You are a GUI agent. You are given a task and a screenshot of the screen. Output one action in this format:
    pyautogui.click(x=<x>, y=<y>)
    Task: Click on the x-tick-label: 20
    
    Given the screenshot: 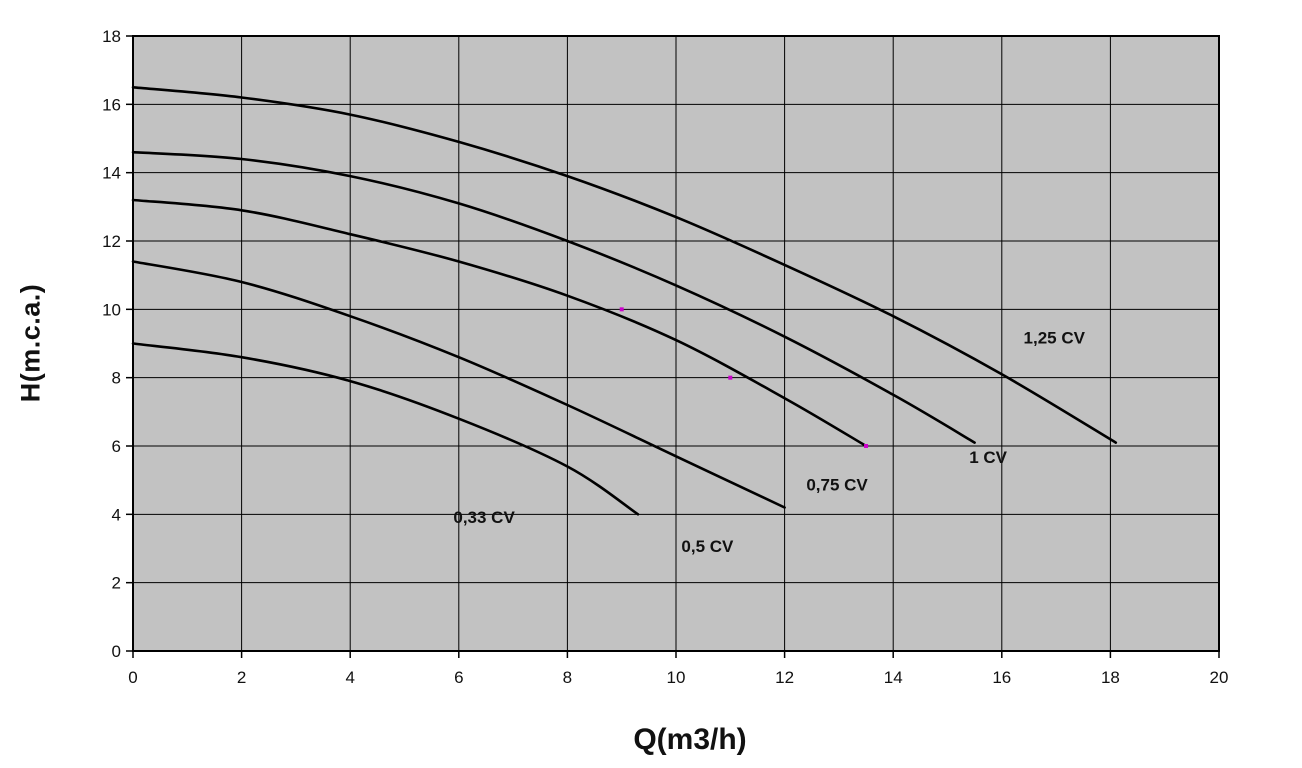 What is the action you would take?
    pyautogui.click(x=1219, y=677)
    